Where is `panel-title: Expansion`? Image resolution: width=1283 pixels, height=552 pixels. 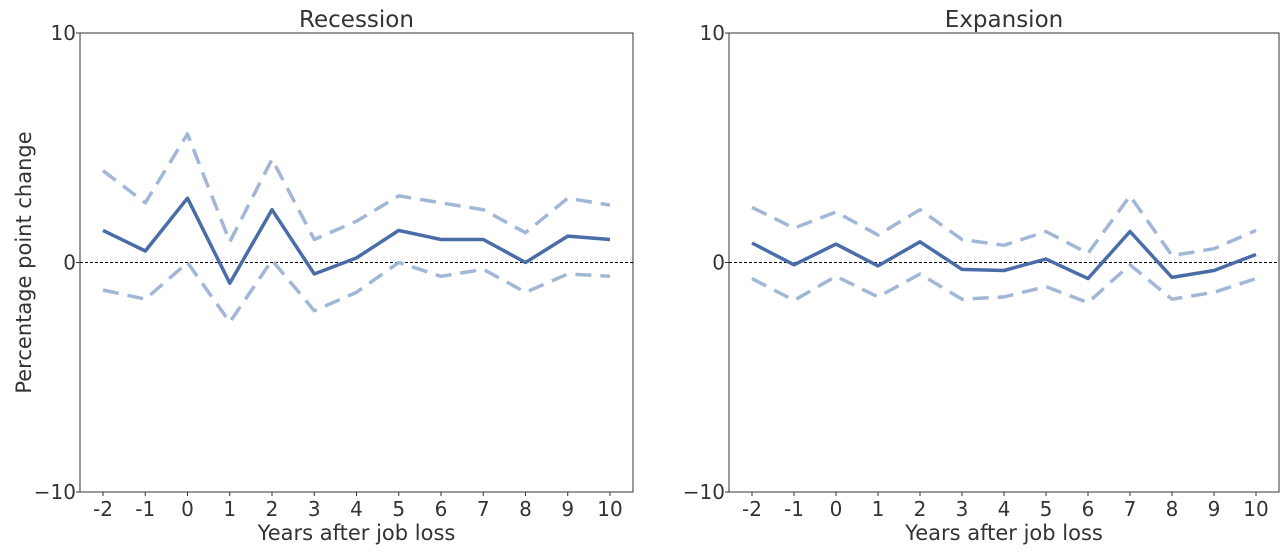
panel-title: Expansion is located at coordinates (1004, 20).